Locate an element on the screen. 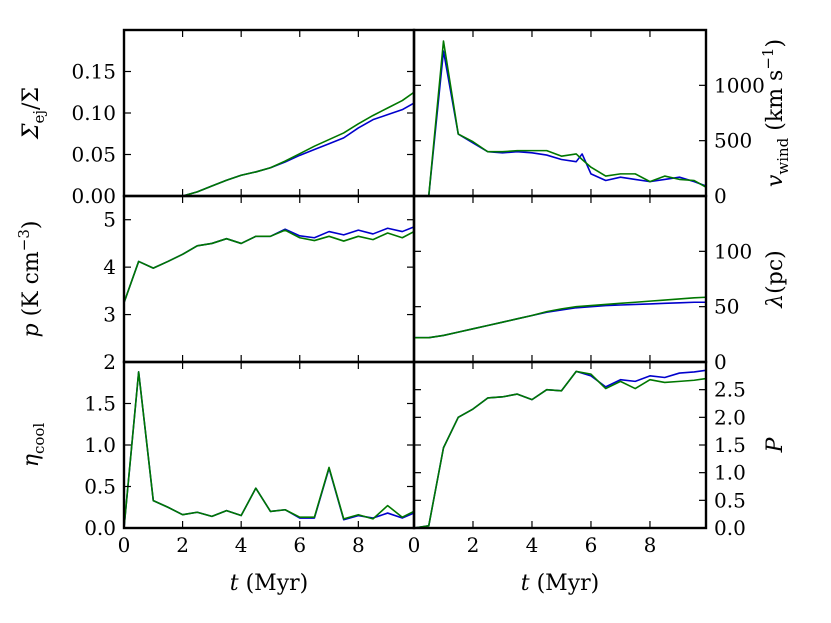  y-axis-label: ηcool is located at coordinates (33, 445).